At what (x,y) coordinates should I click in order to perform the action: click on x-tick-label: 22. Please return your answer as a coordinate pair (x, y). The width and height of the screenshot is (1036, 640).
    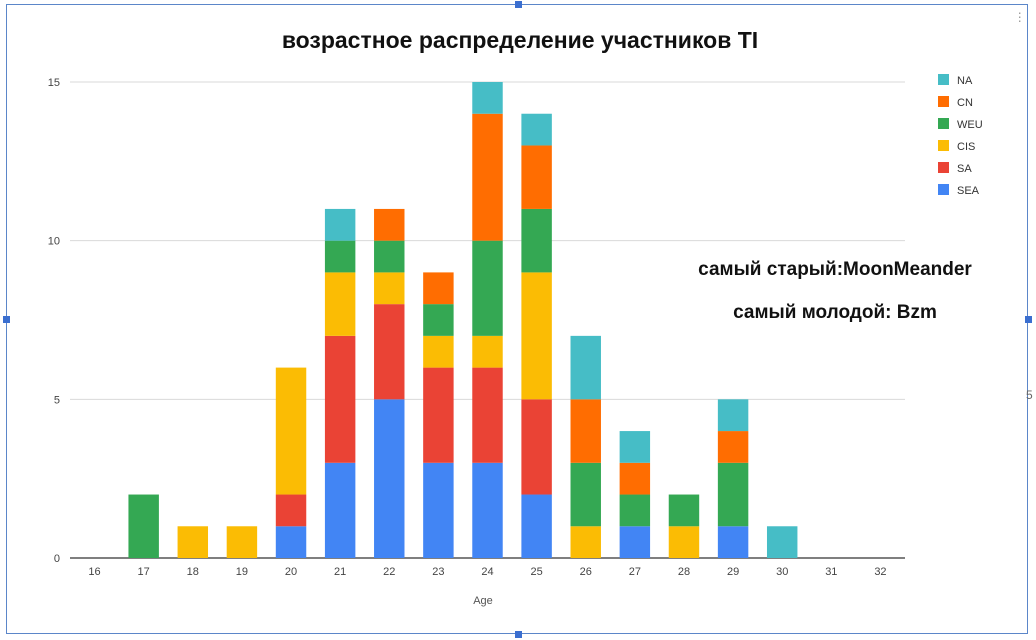
    Looking at the image, I should click on (389, 572).